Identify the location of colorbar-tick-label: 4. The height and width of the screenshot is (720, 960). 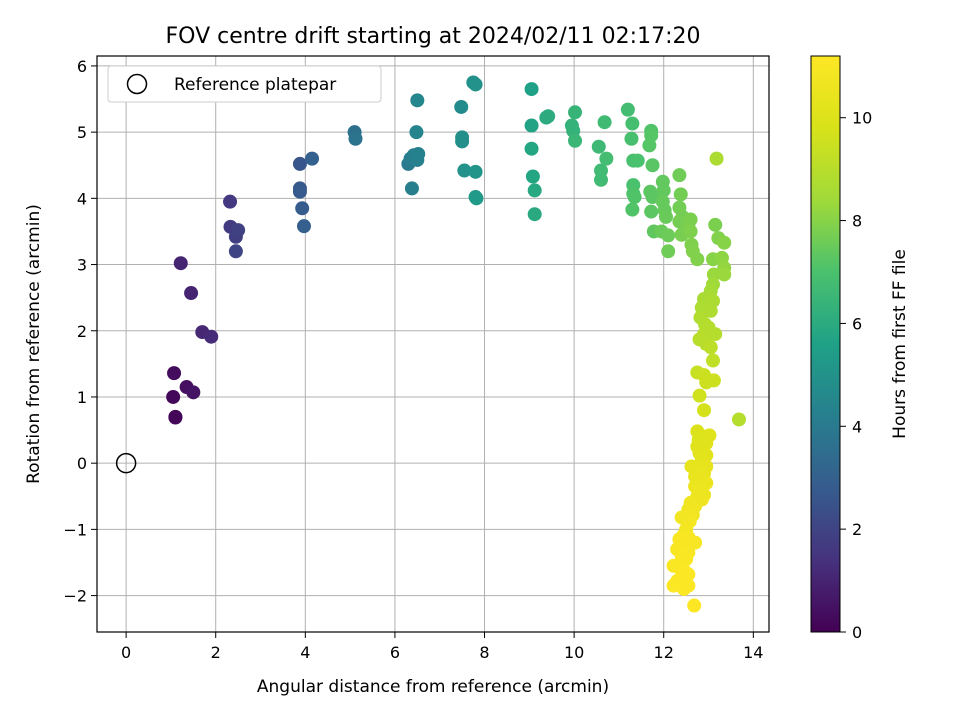
(857, 426).